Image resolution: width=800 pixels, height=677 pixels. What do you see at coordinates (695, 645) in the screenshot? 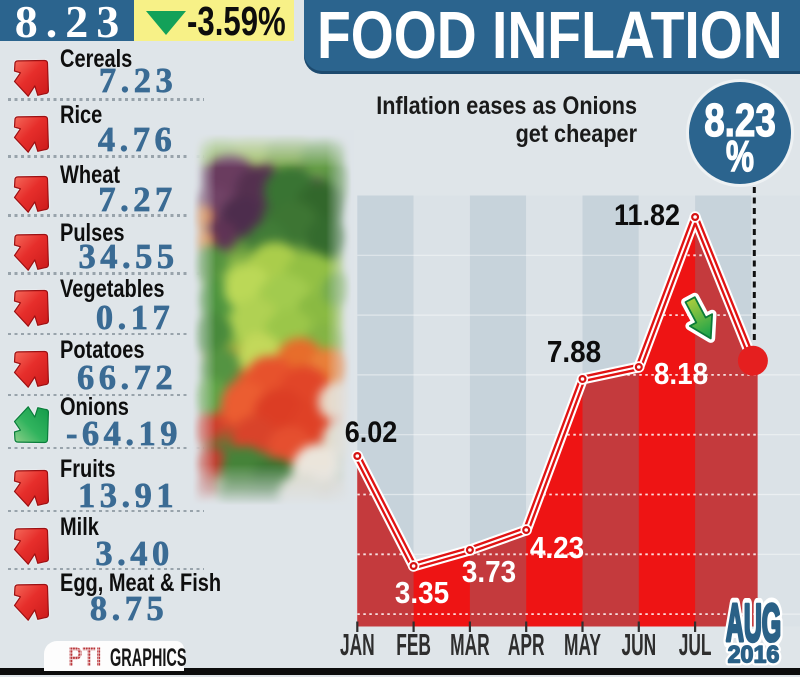
I see `svg-text: JUL` at bounding box center [695, 645].